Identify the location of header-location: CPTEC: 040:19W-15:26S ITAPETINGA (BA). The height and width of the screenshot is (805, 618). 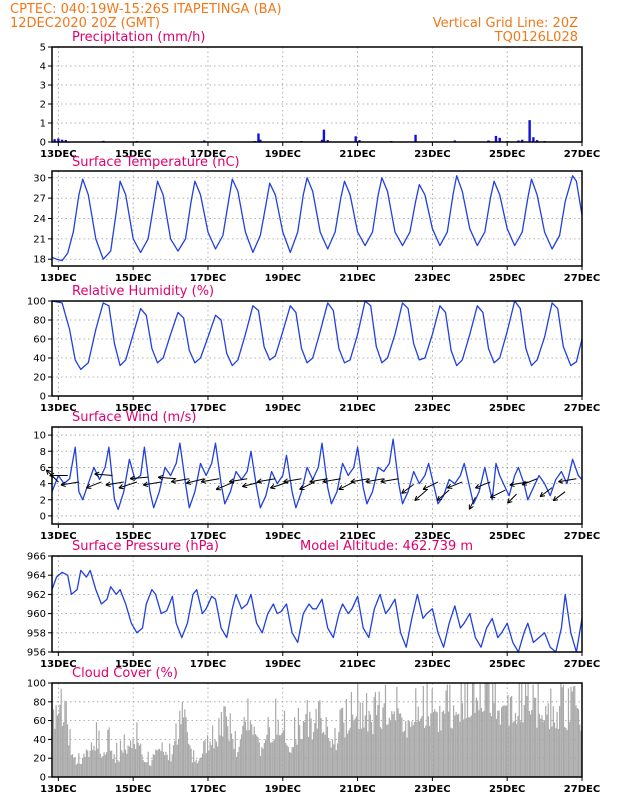
(146, 9).